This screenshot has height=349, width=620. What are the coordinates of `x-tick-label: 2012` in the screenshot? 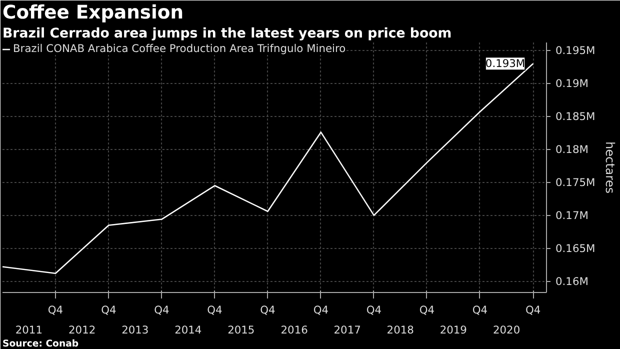 It's located at (82, 330).